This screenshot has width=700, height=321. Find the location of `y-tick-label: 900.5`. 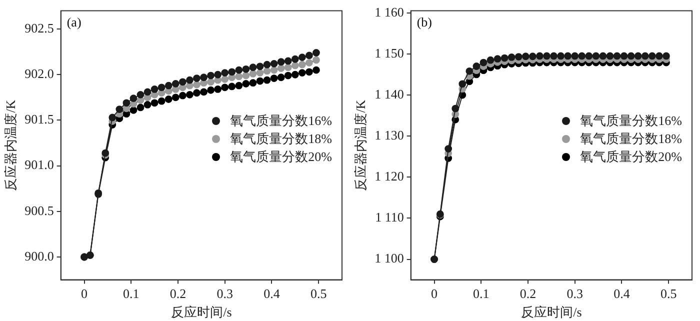

y-tick-label: 900.5 is located at coordinates (39, 210).